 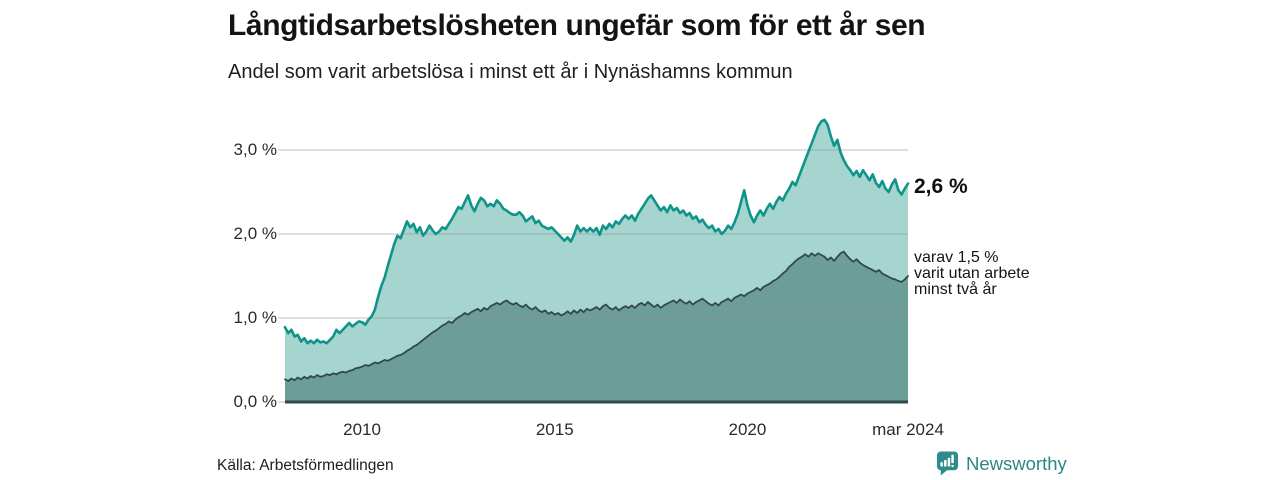 What do you see at coordinates (255, 233) in the screenshot?
I see `y-axis-tick-label: 2,0 %` at bounding box center [255, 233].